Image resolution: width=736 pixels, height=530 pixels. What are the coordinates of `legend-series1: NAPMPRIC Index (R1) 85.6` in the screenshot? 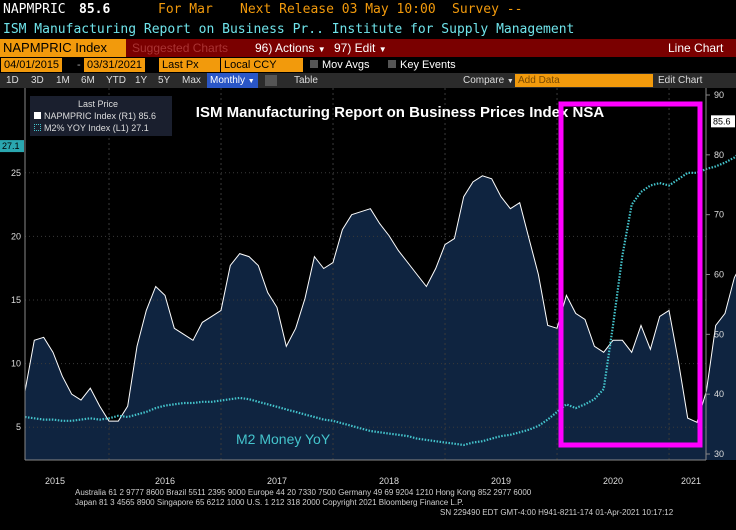 It's located at (95, 116).